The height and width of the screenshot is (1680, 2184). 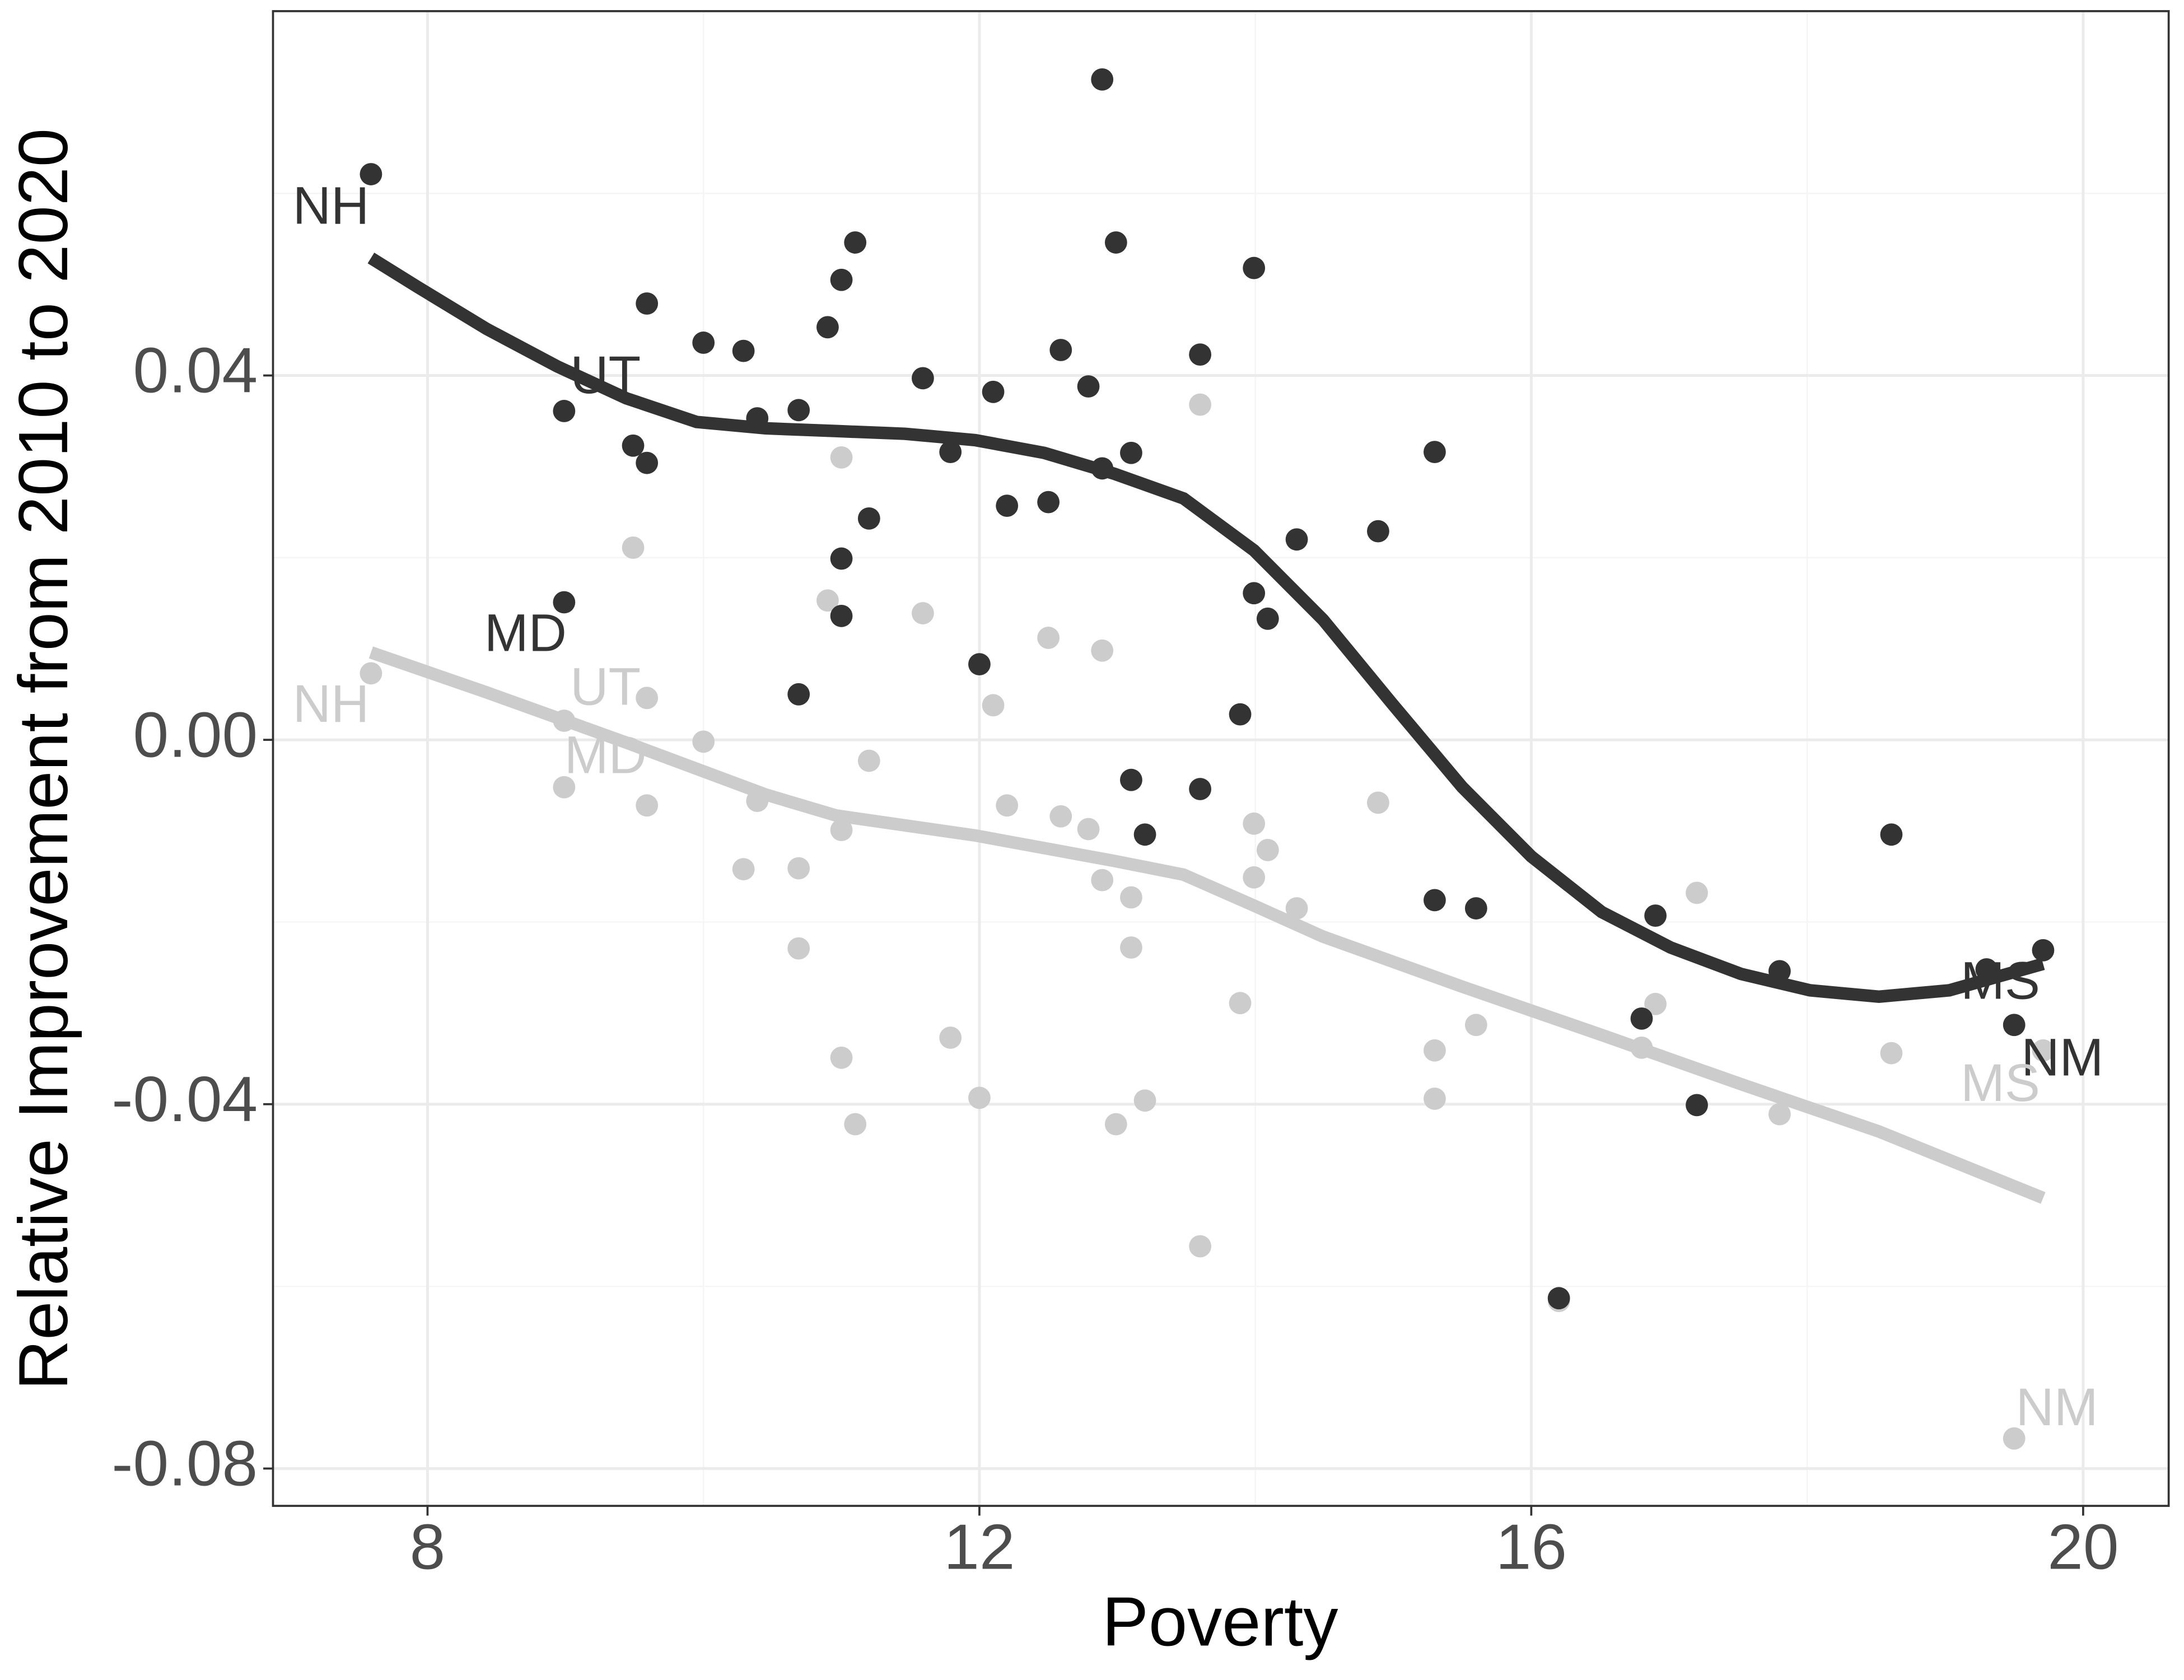 I want to click on x-tick-label: 16, so click(x=1532, y=1547).